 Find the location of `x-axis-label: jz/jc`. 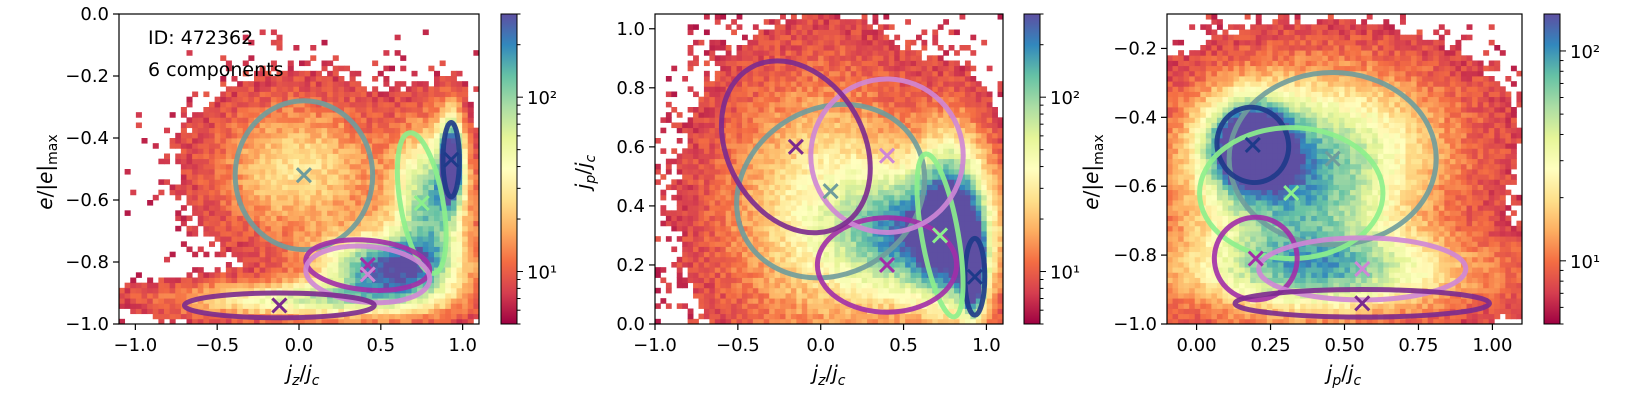

x-axis-label: jz/jc is located at coordinates (302, 375).